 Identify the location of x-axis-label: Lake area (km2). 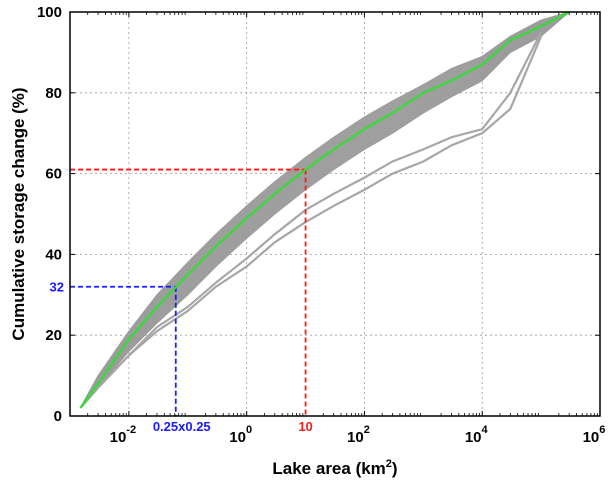
(334, 468).